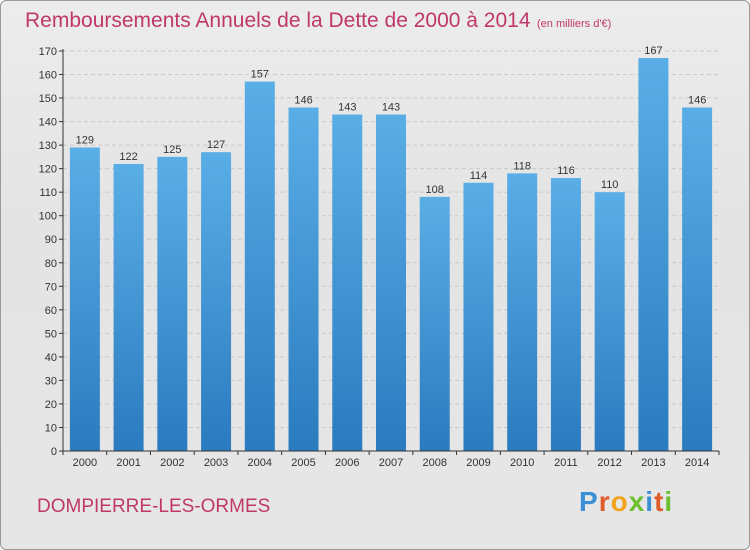 The width and height of the screenshot is (750, 550). Describe the element at coordinates (566, 171) in the screenshot. I see `bar-value-label: 116` at that location.